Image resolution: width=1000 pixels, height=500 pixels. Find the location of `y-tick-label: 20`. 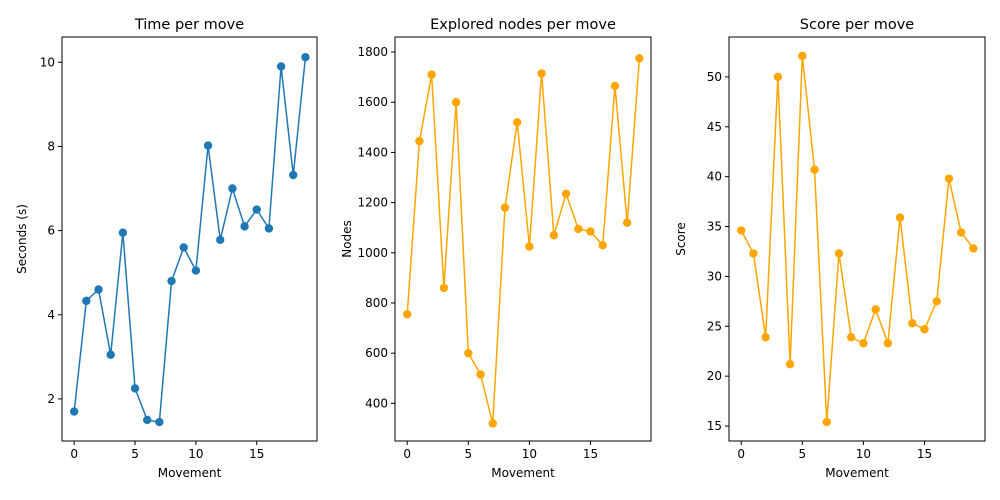

y-tick-label: 20 is located at coordinates (714, 376).